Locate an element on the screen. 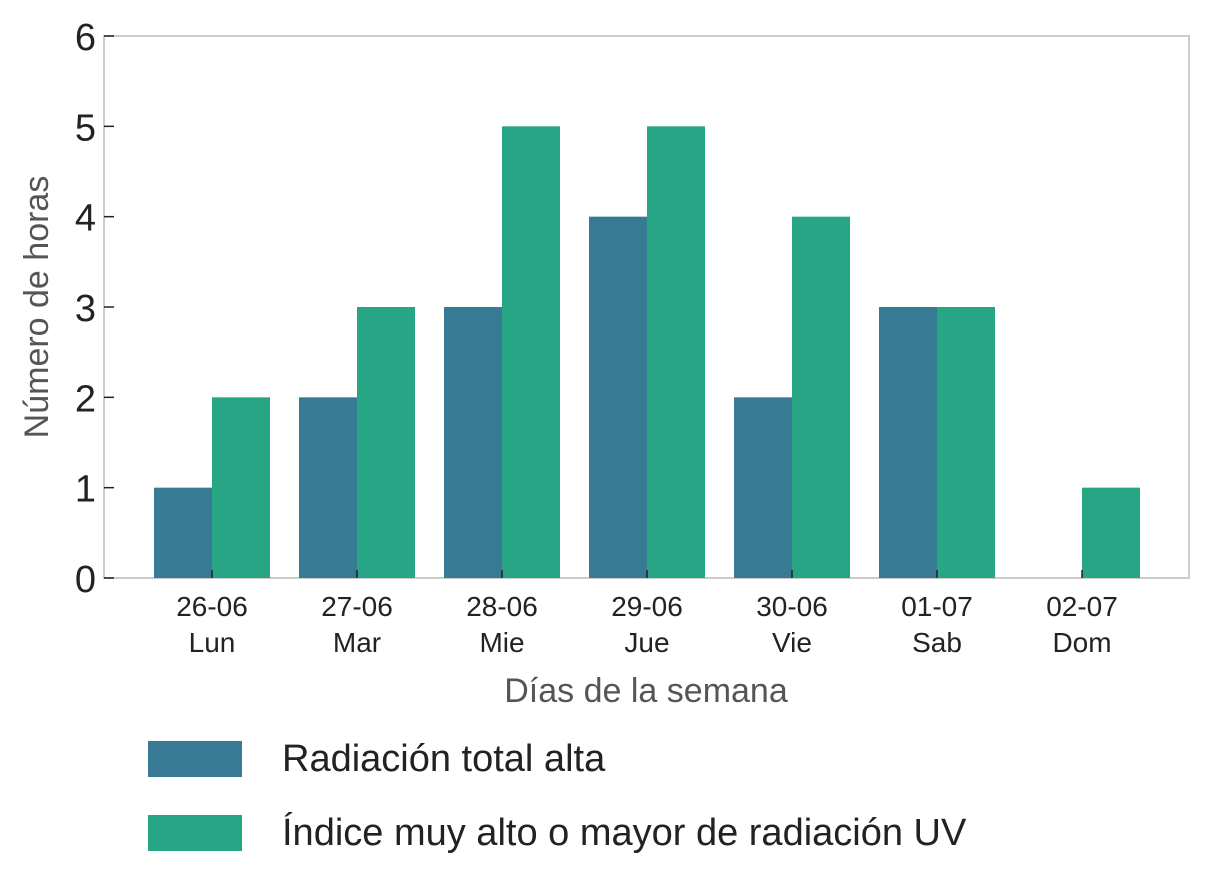 The height and width of the screenshot is (886, 1209). x-axis-label: Días de la semana is located at coordinates (646, 691).